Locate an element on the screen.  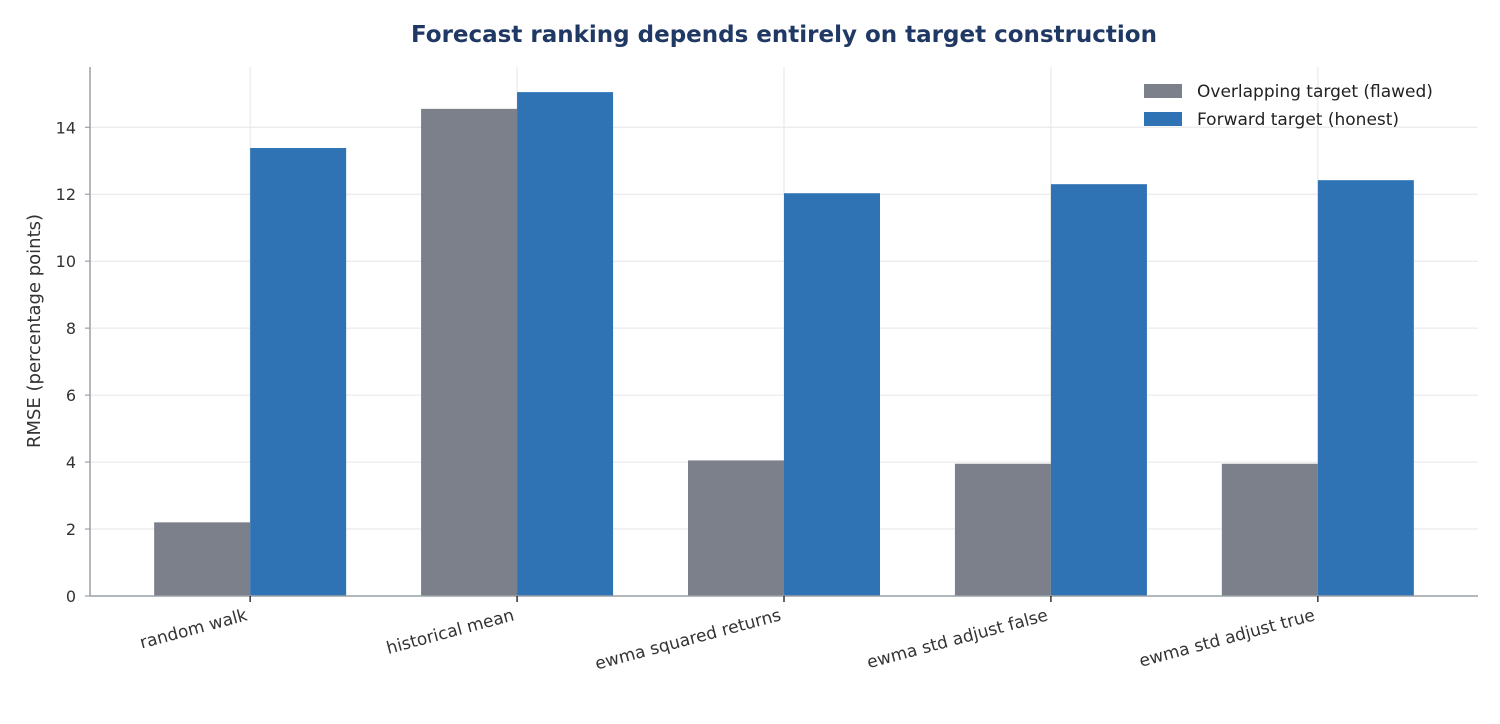
legend-swatch-overlapping is located at coordinates (1163, 91).